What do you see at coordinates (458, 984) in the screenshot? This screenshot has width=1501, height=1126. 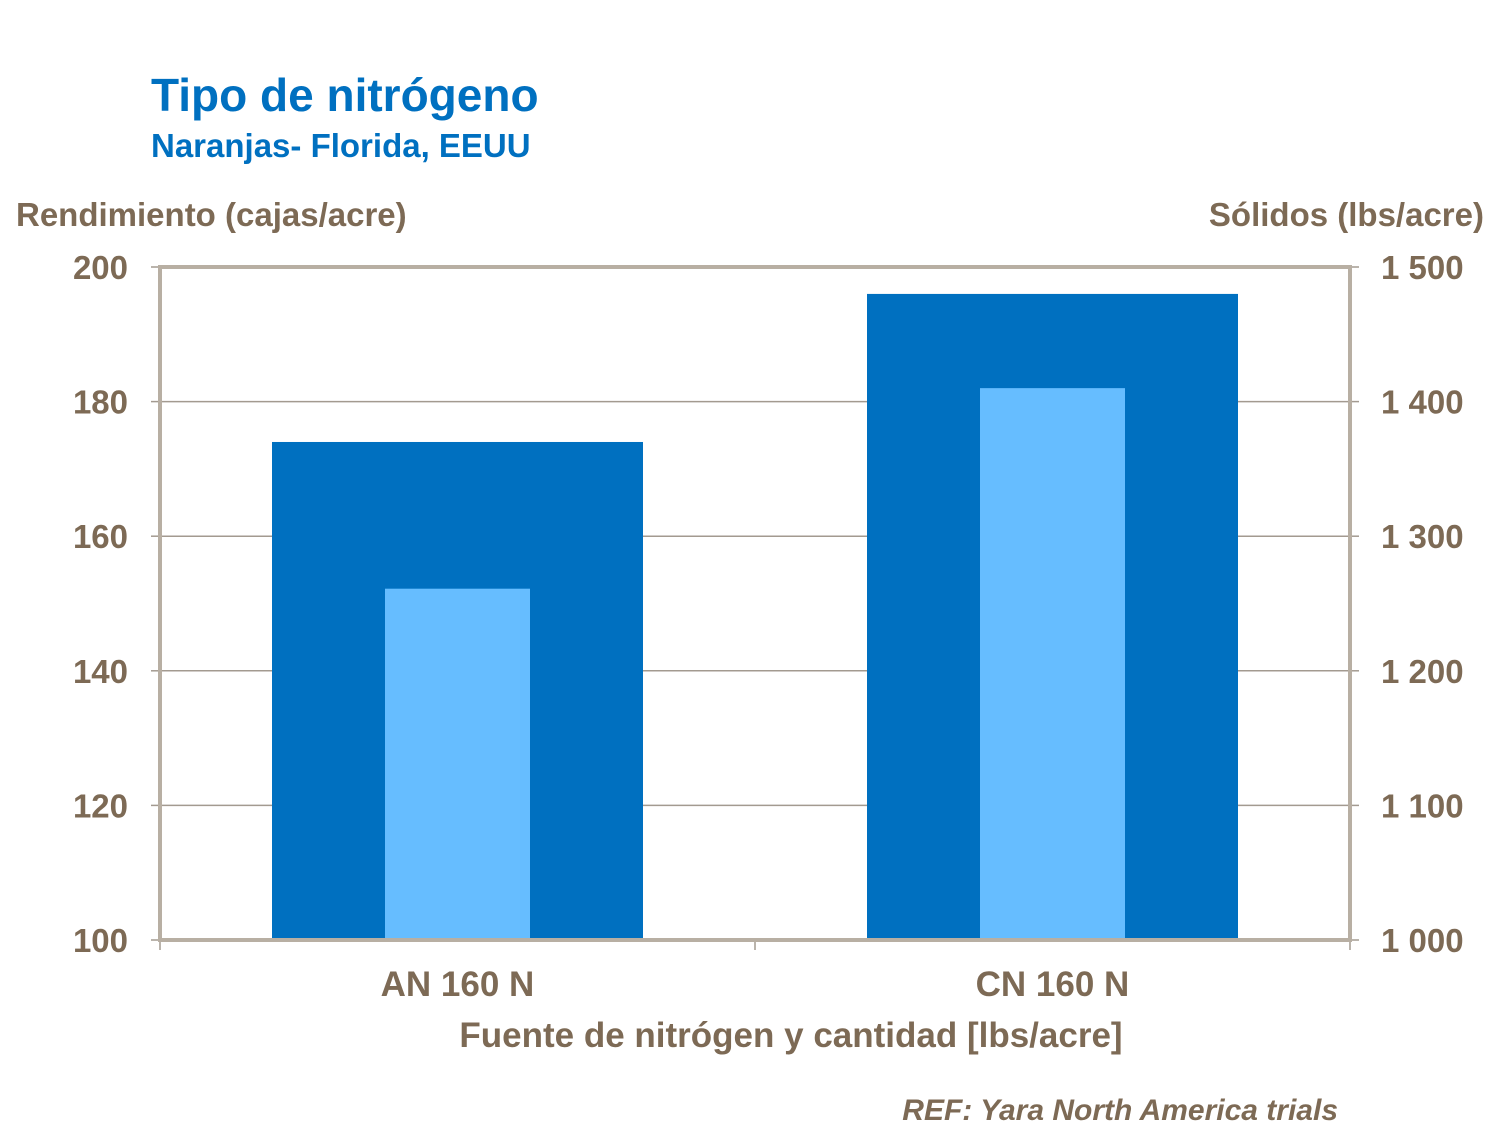 I see `x-tick-label: AN 160 N` at bounding box center [458, 984].